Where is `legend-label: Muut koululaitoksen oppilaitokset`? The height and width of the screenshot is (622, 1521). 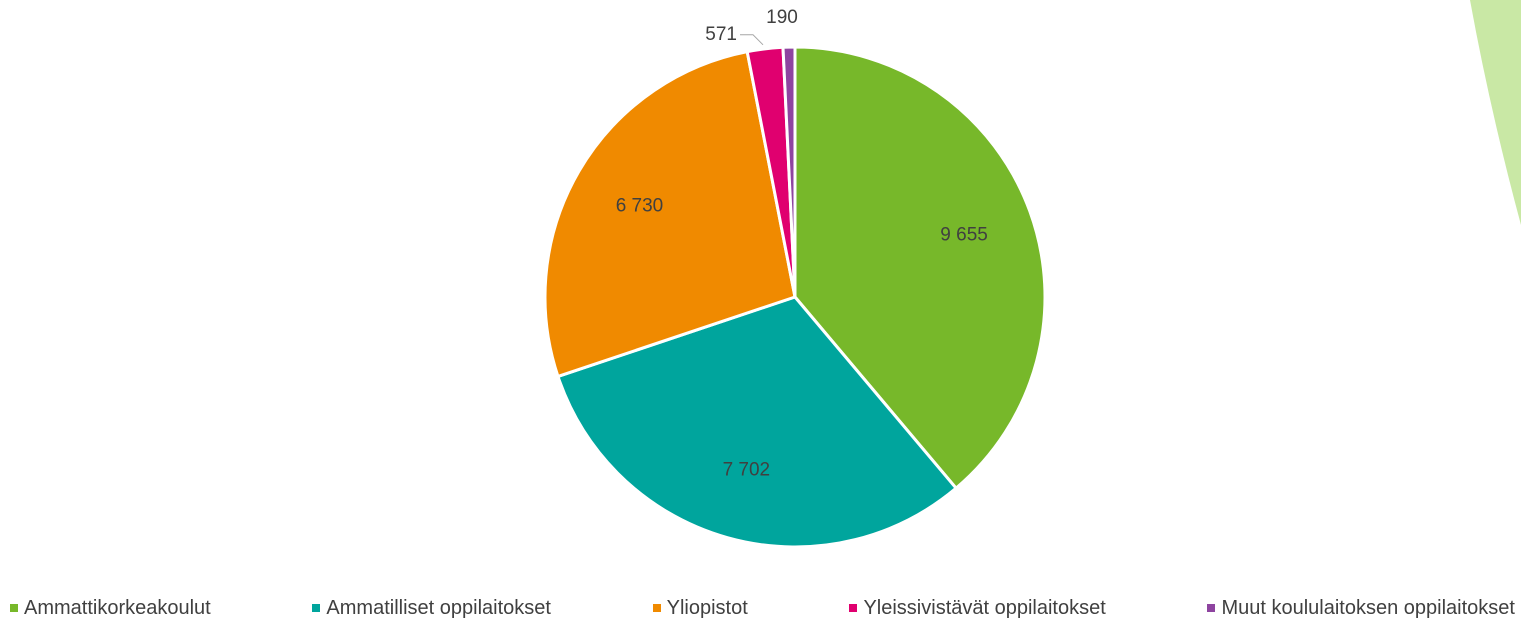 legend-label: Muut koululaitoksen oppilaitokset is located at coordinates (1368, 607).